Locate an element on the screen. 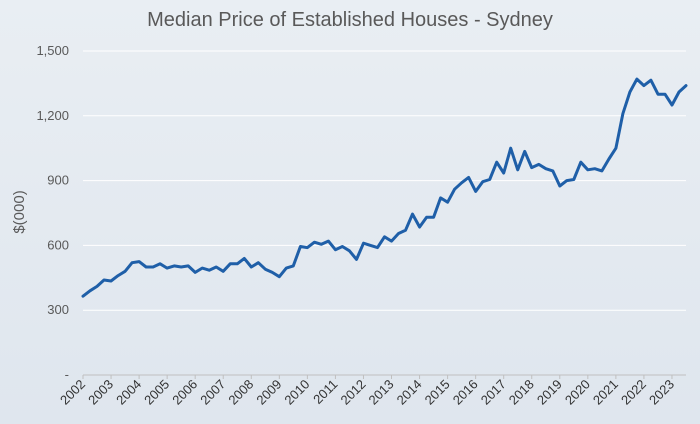 The width and height of the screenshot is (700, 424). x-tick-label: 2016 is located at coordinates (465, 392).